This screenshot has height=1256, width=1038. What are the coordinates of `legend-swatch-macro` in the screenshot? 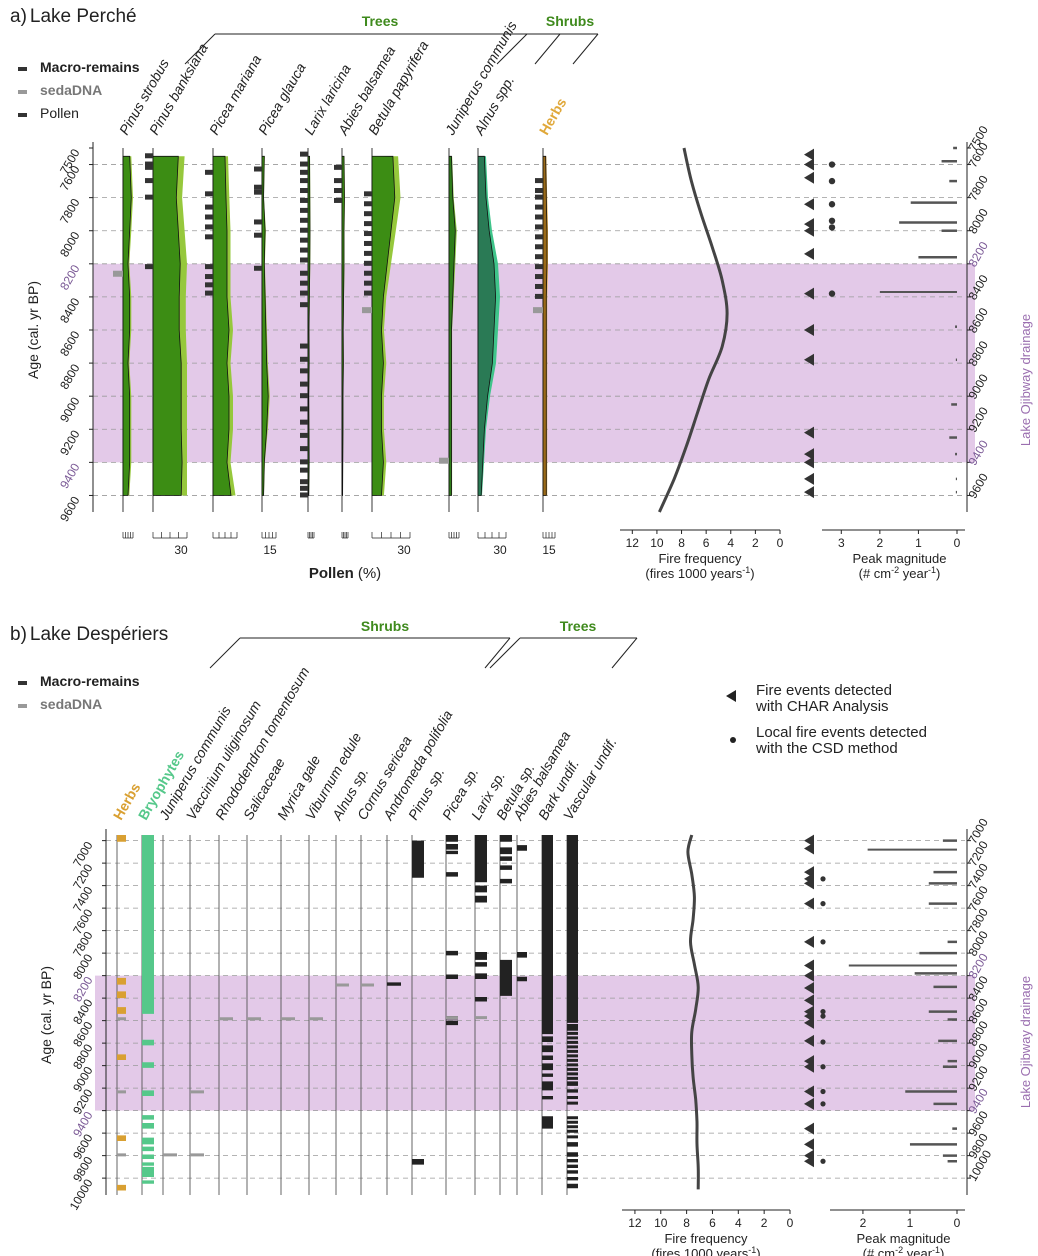 It's located at (22, 69).